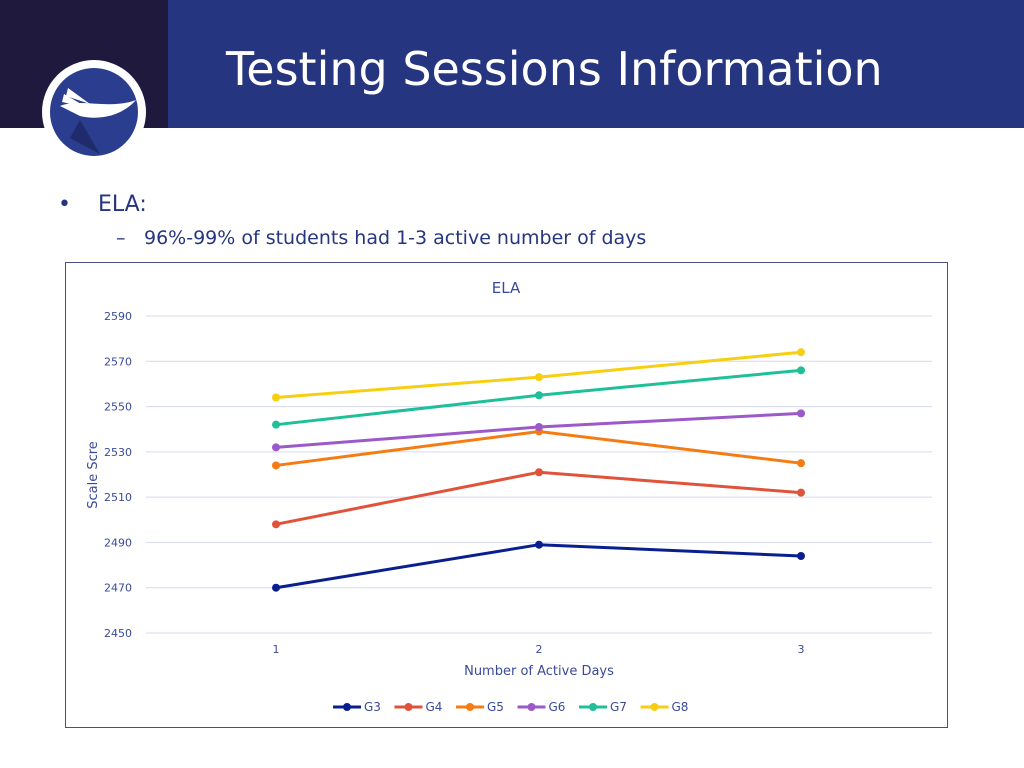  I want to click on legend-label: G5, so click(495, 707).